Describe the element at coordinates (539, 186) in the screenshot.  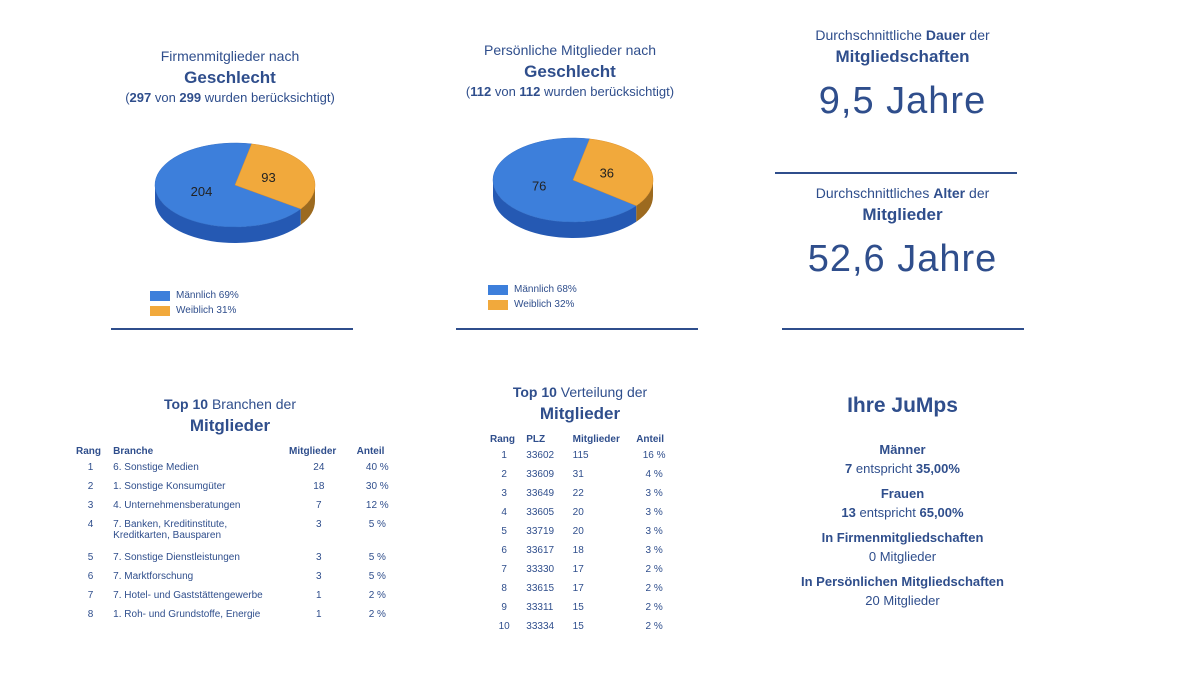
I see `pie-label-male: 76` at that location.